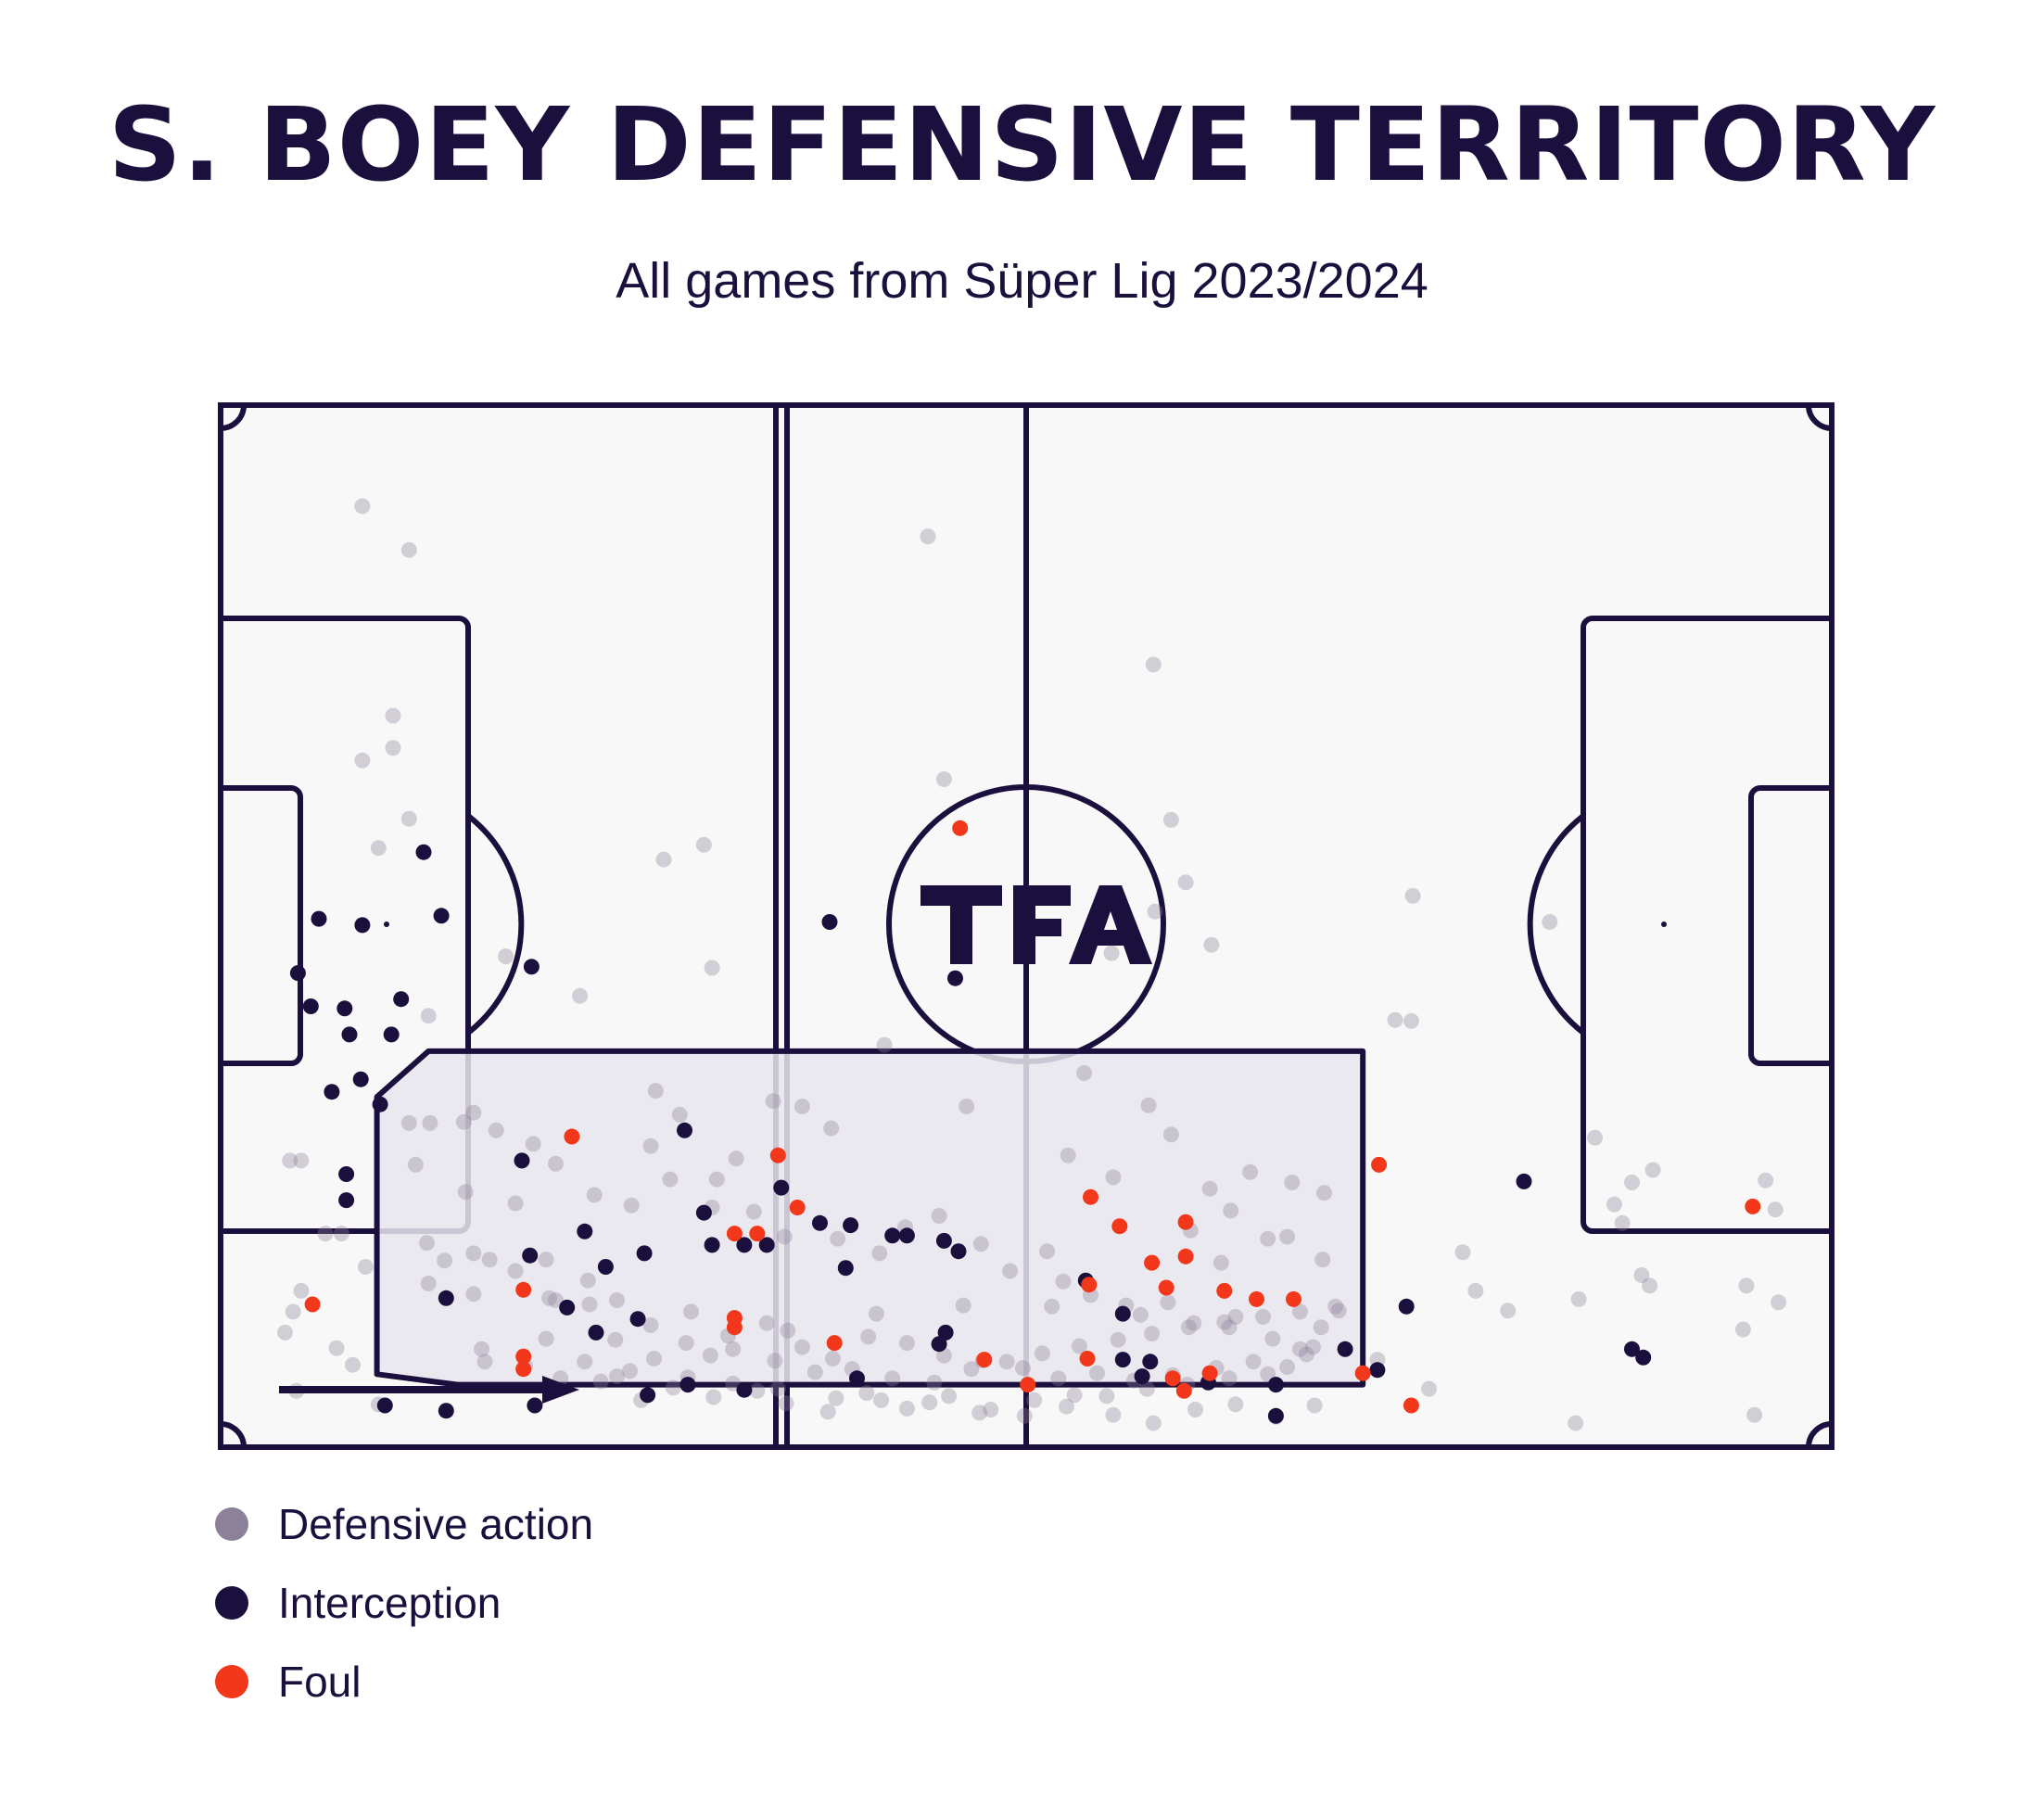  What do you see at coordinates (231, 1682) in the screenshot?
I see `legend-dot-foul` at bounding box center [231, 1682].